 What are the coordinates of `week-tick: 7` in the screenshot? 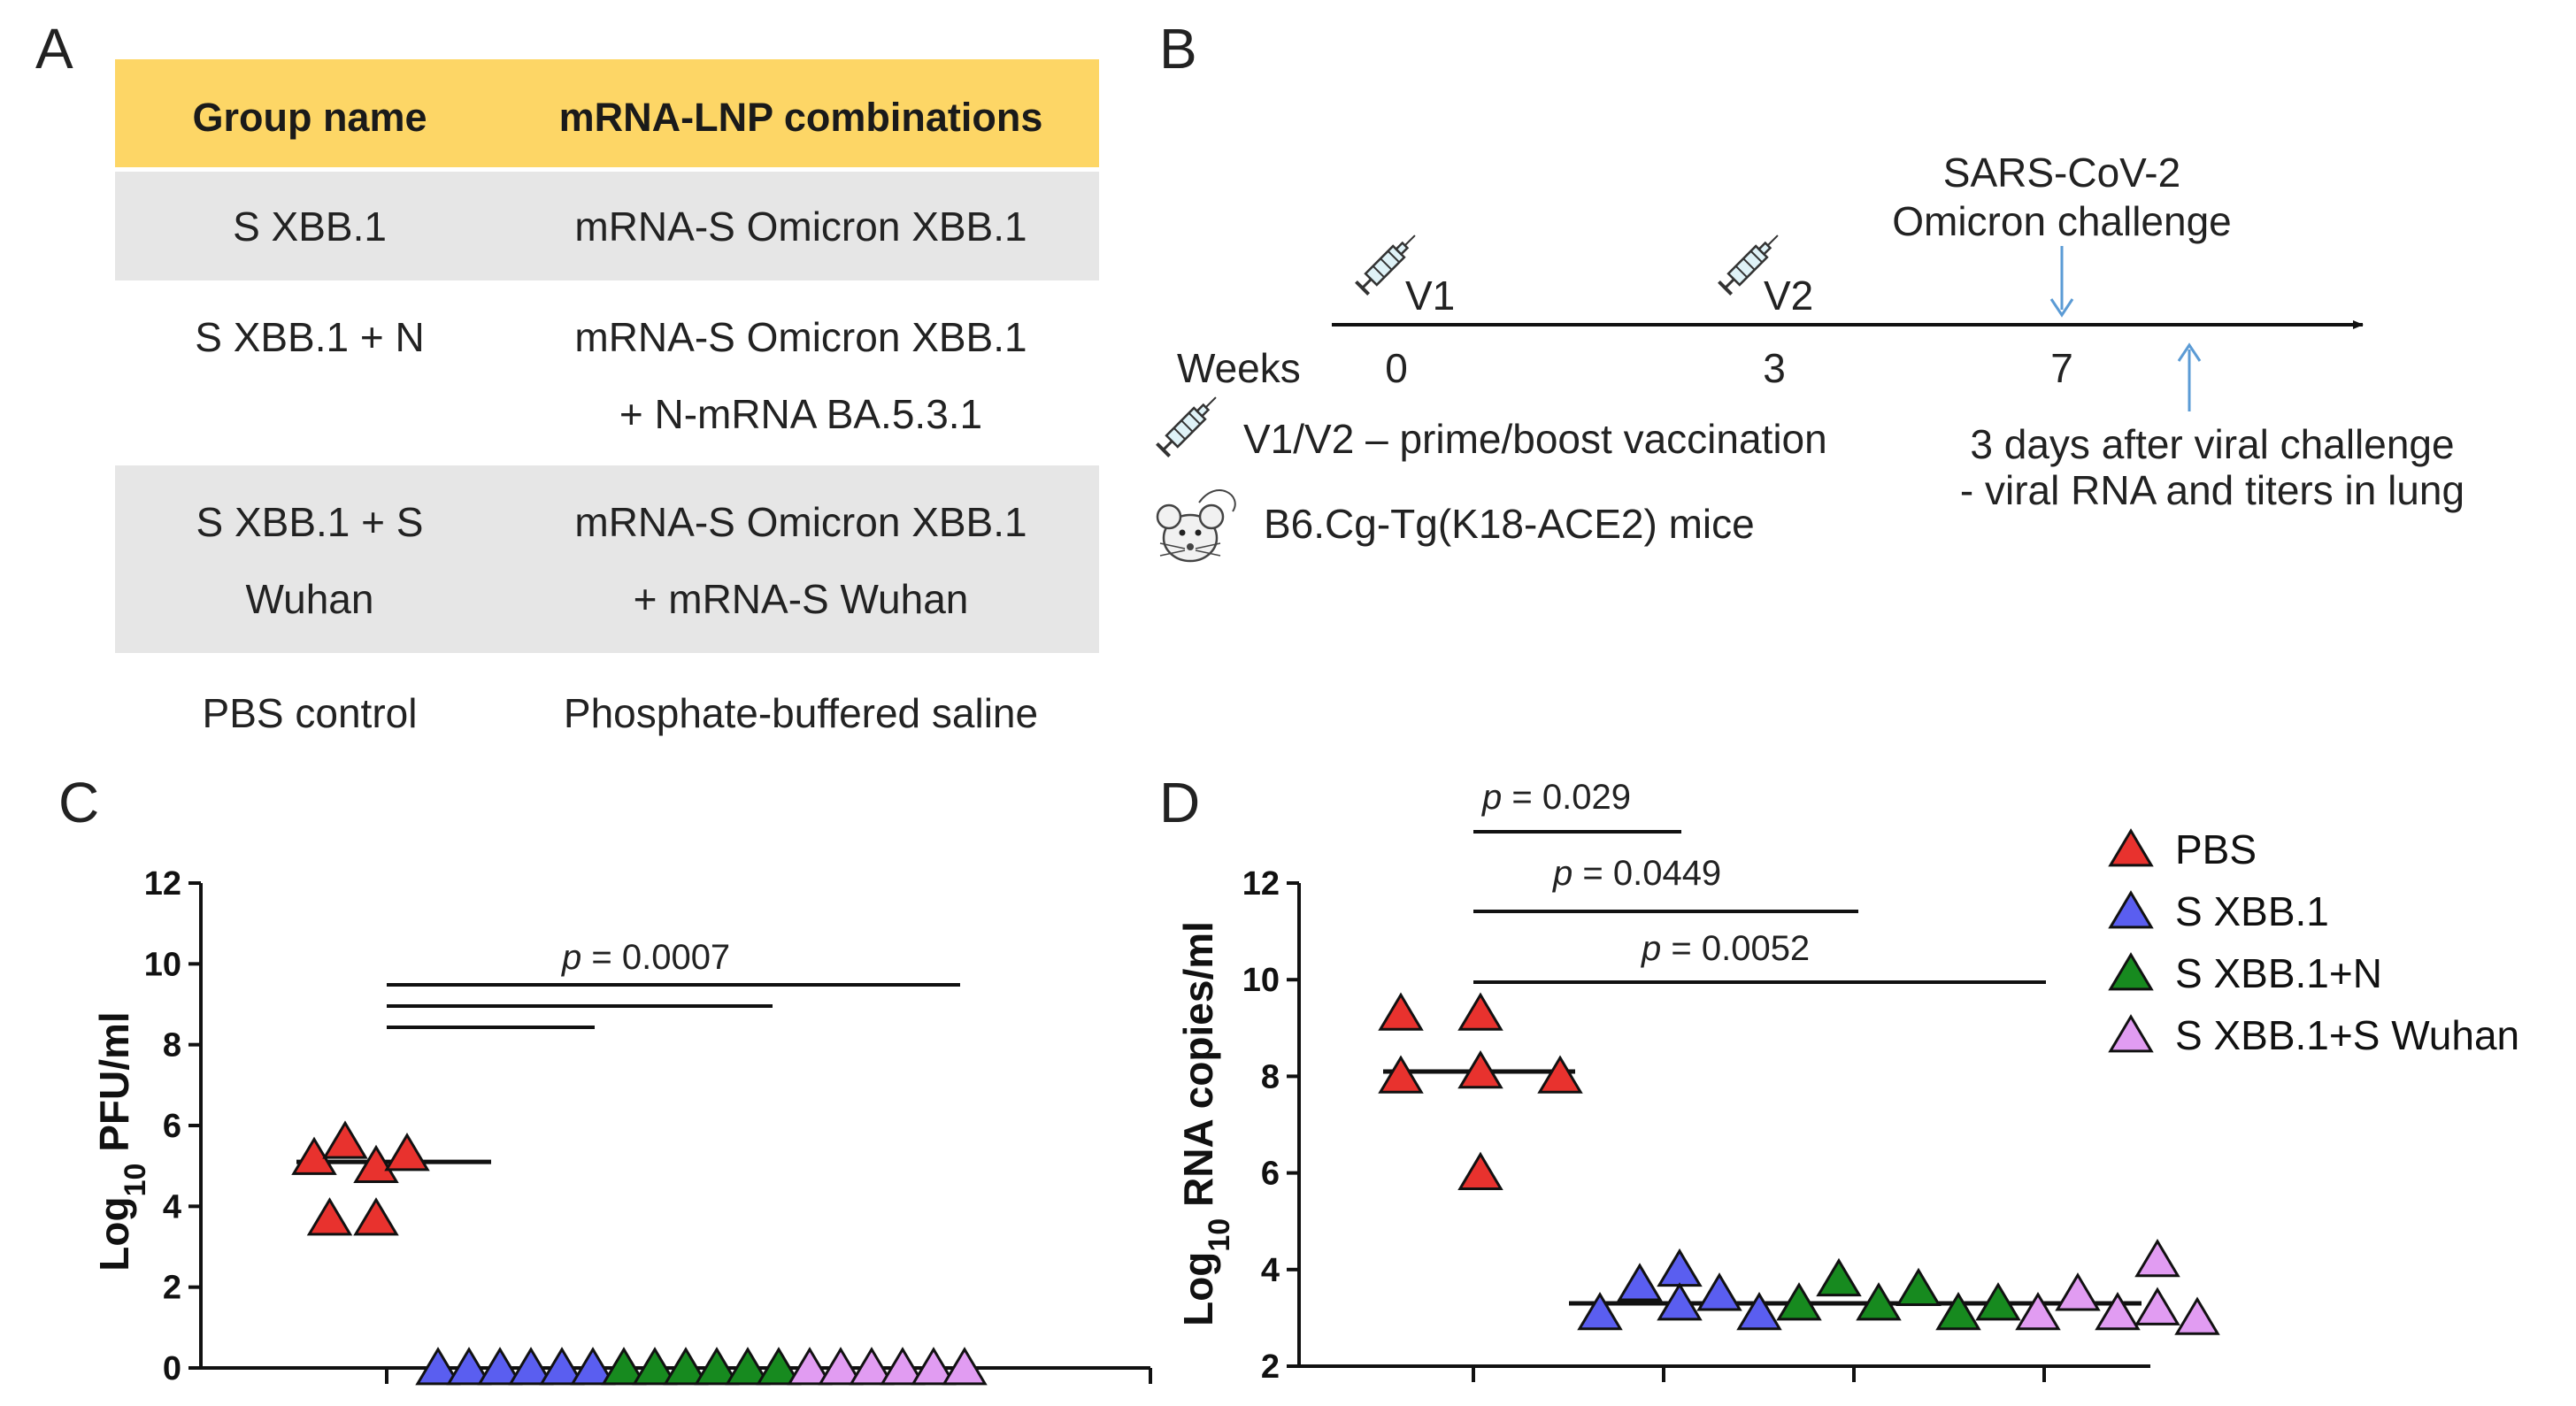 It's located at (2061, 368).